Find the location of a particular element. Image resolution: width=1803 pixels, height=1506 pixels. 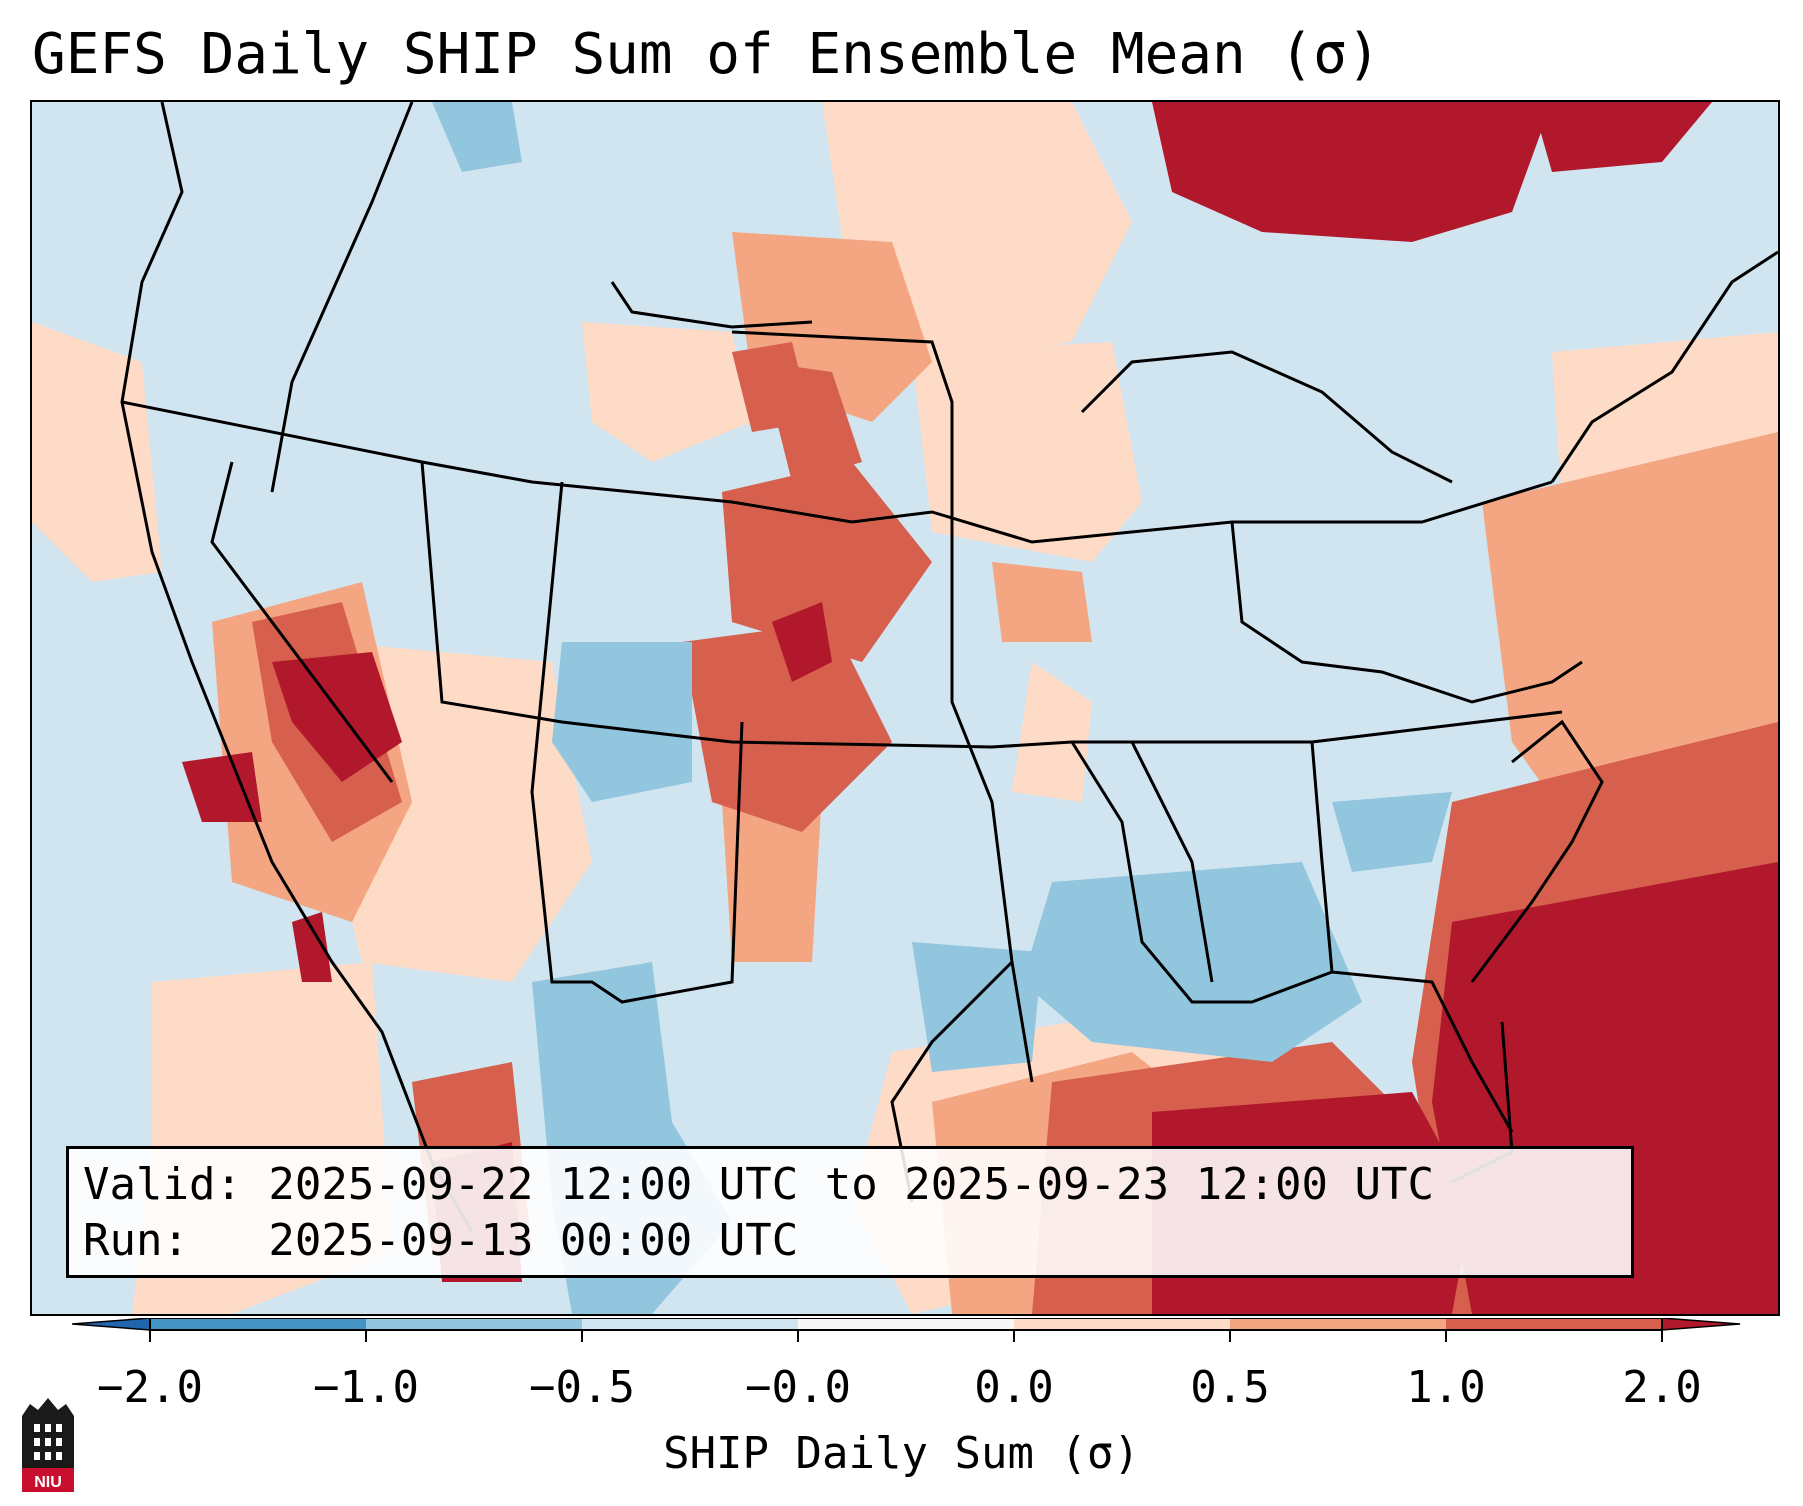

niu-logo: NIU is located at coordinates (48, 1445).